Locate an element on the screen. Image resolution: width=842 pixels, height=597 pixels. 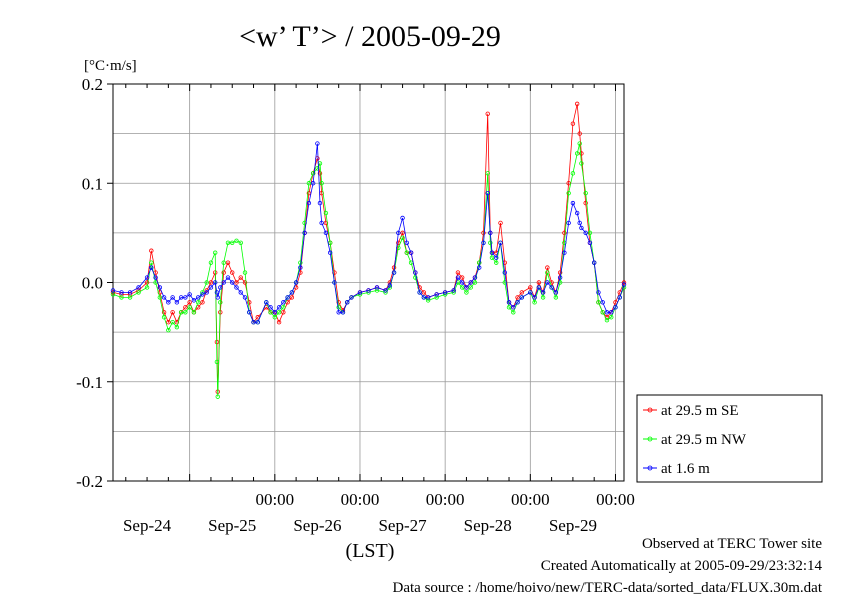
x-tick-date: Sep-29 is located at coordinates (573, 525).